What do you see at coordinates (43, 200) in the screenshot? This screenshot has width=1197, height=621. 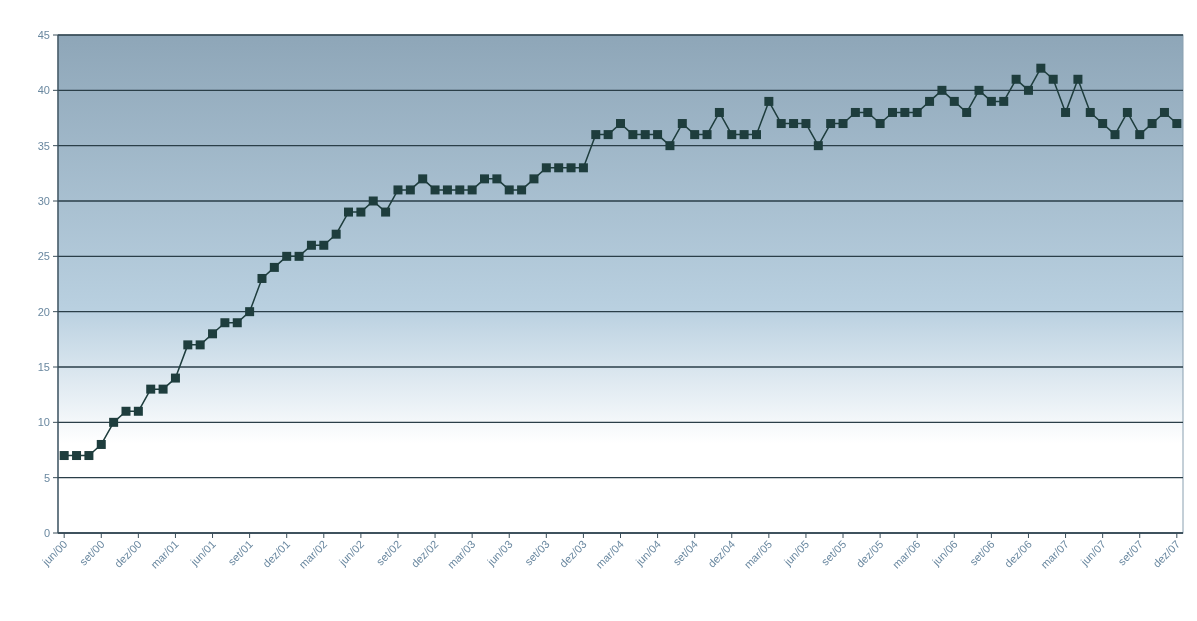 I see `y-tick-label: 30` at bounding box center [43, 200].